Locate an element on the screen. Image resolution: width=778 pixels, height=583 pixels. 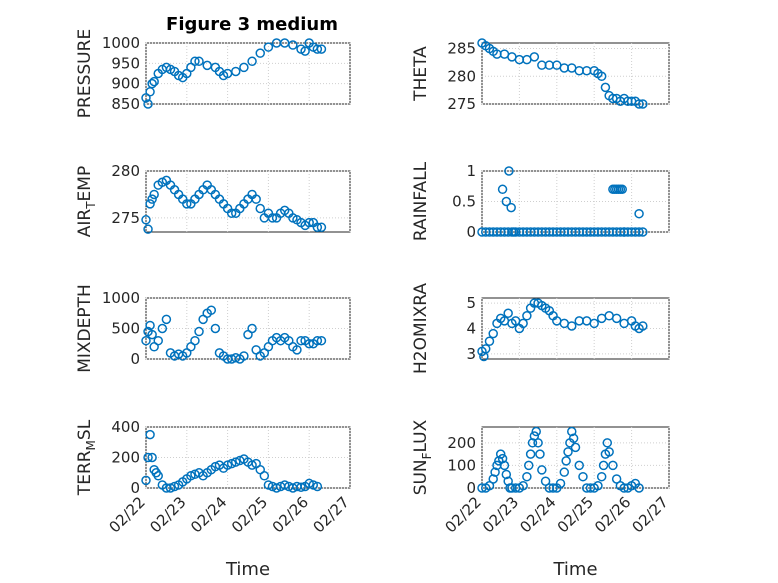
y-tick-label: 100 is located at coordinates (461, 465).